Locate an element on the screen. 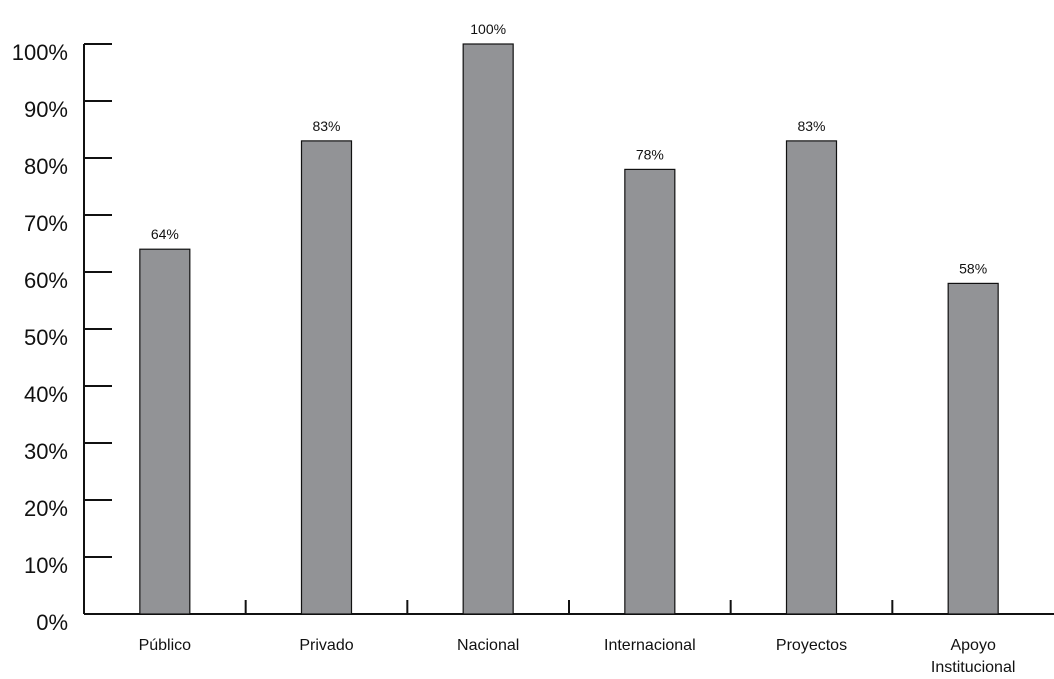 The image size is (1054, 679). x-tick-label-line: Público is located at coordinates (165, 645).